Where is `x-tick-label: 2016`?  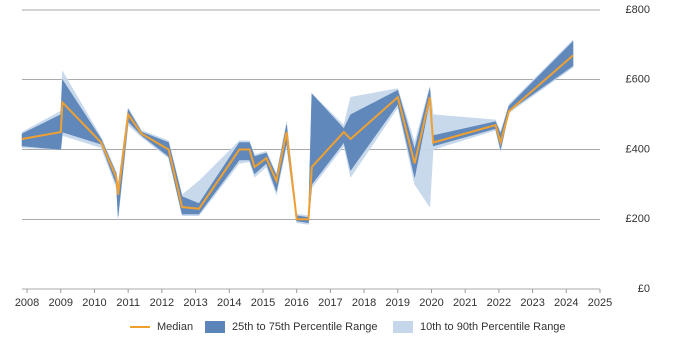
x-tick-label: 2016 is located at coordinates (296, 303).